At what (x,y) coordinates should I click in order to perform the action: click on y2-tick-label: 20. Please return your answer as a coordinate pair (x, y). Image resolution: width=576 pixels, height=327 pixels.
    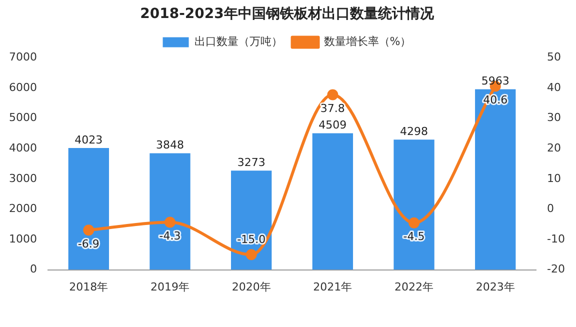
    Looking at the image, I should click on (554, 148).